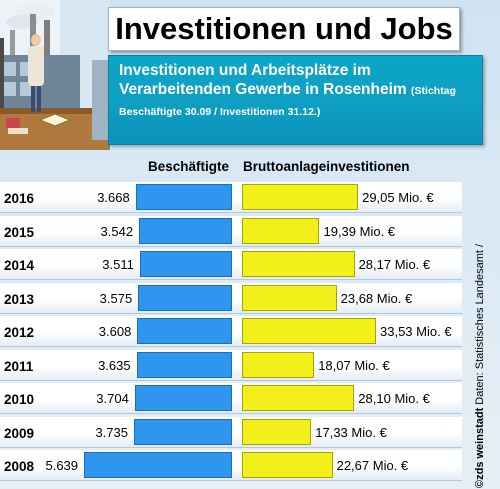 Image resolution: width=500 pixels, height=489 pixels. Describe the element at coordinates (55, 75) in the screenshot. I see `industry-illustration` at that location.